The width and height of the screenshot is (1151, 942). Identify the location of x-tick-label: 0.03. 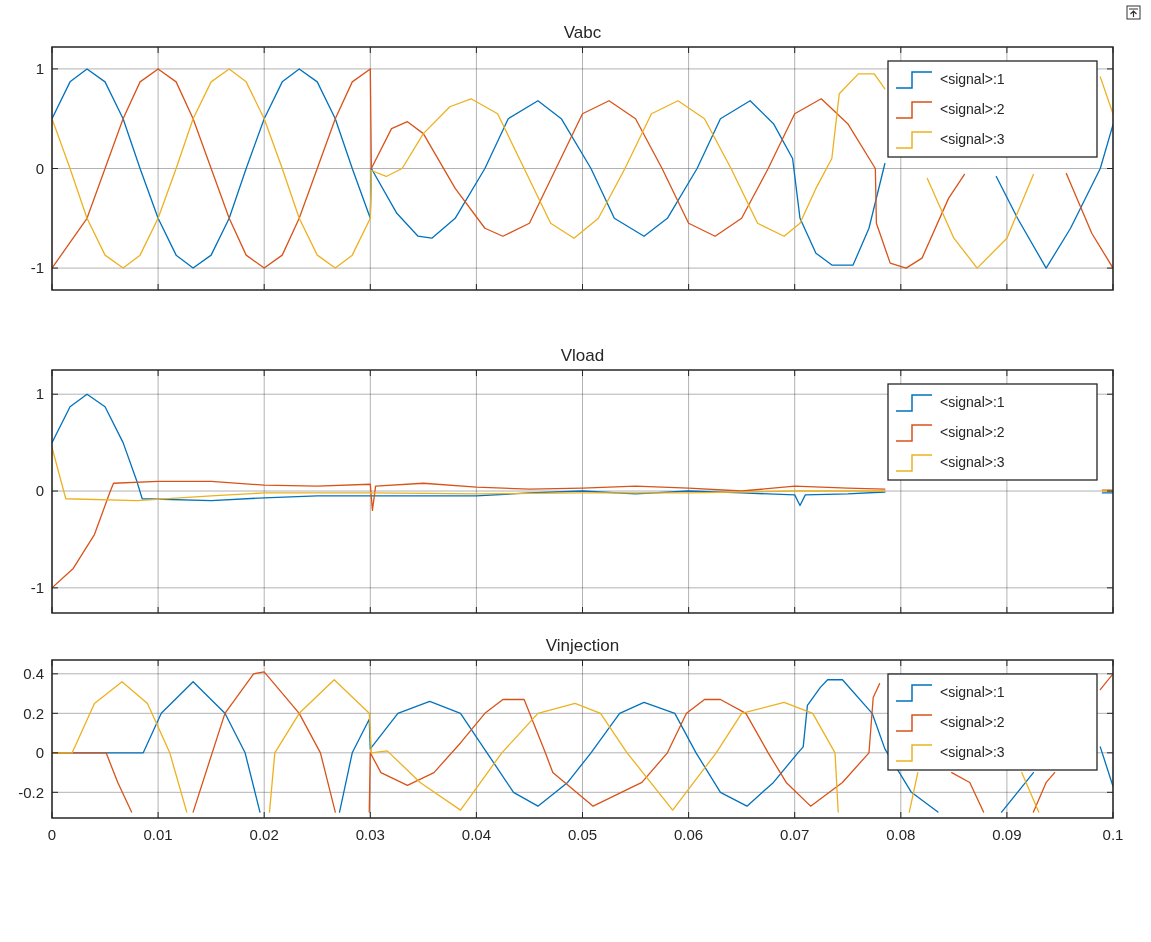
(370, 834).